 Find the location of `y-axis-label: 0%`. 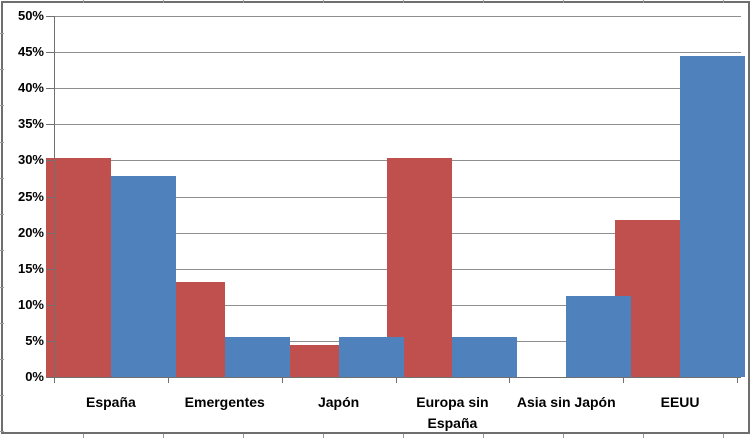

y-axis-label: 0% is located at coordinates (34, 376).